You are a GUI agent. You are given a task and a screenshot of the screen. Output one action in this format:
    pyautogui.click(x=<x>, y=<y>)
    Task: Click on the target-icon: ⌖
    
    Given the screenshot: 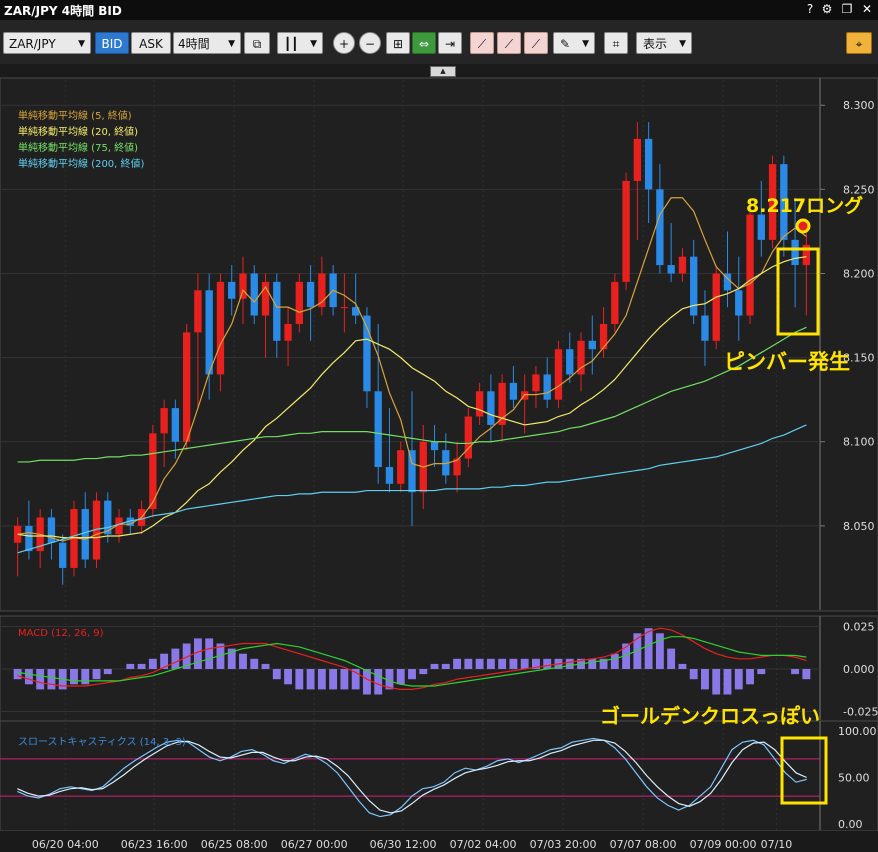 What is the action you would take?
    pyautogui.click(x=859, y=43)
    